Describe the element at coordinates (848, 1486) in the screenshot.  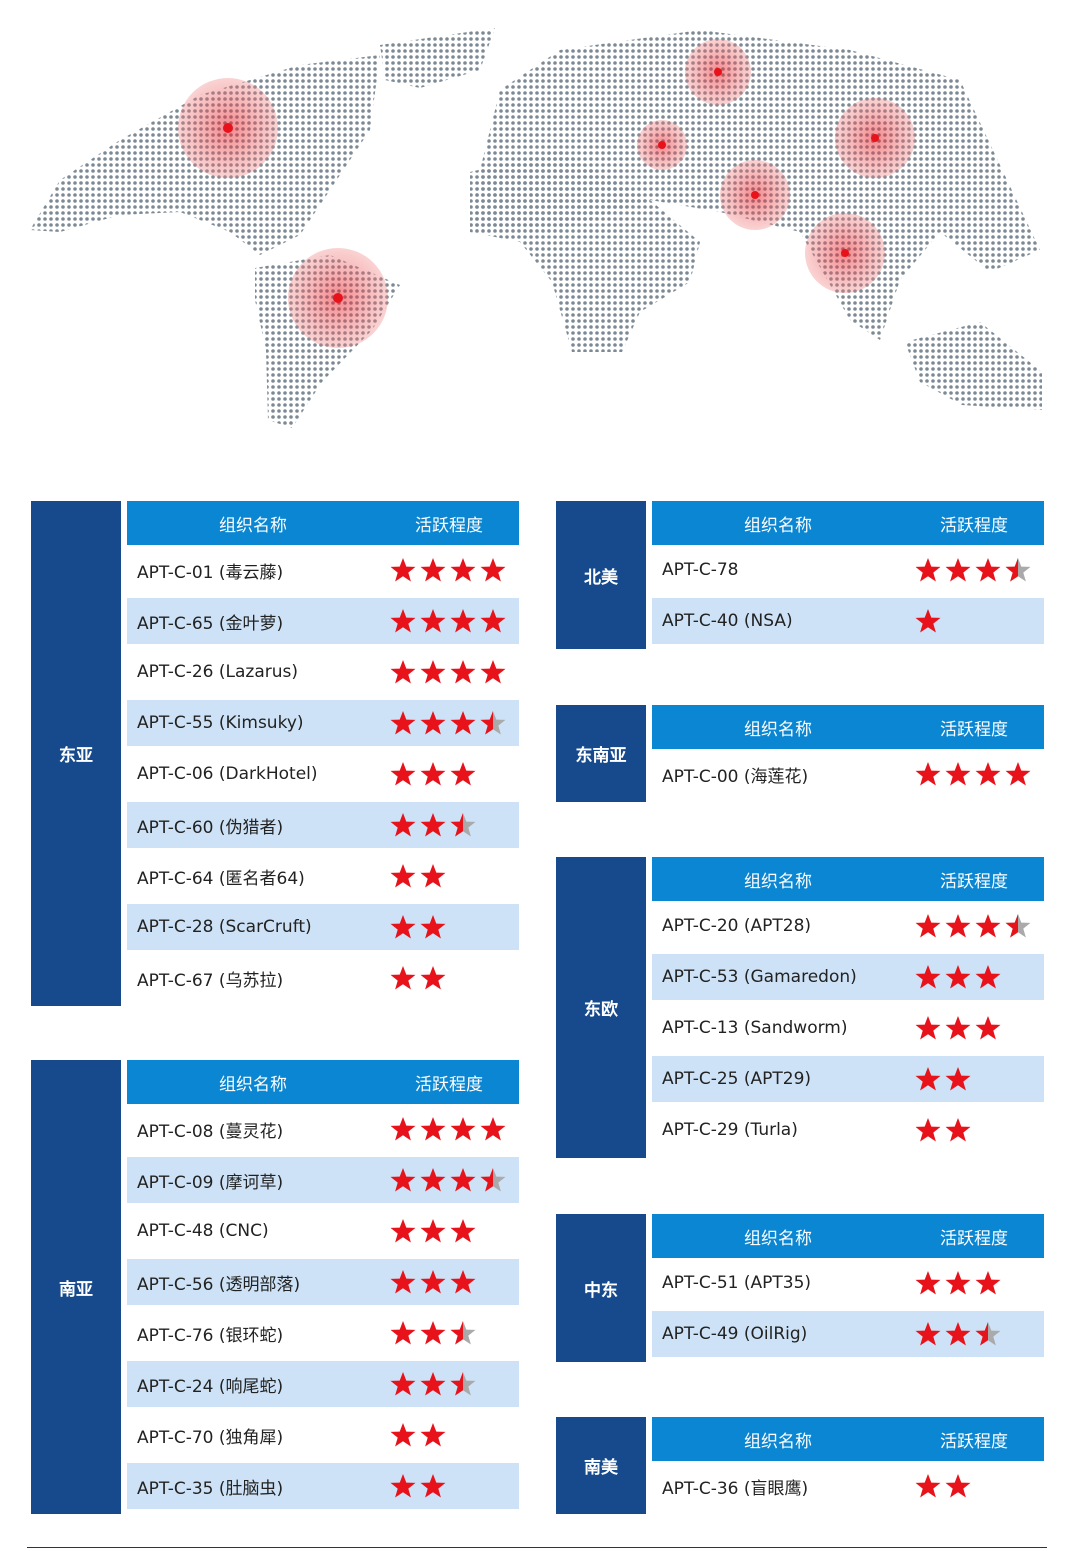
I see `table-row: APT-C-36 (盲眼鹰)` at that location.